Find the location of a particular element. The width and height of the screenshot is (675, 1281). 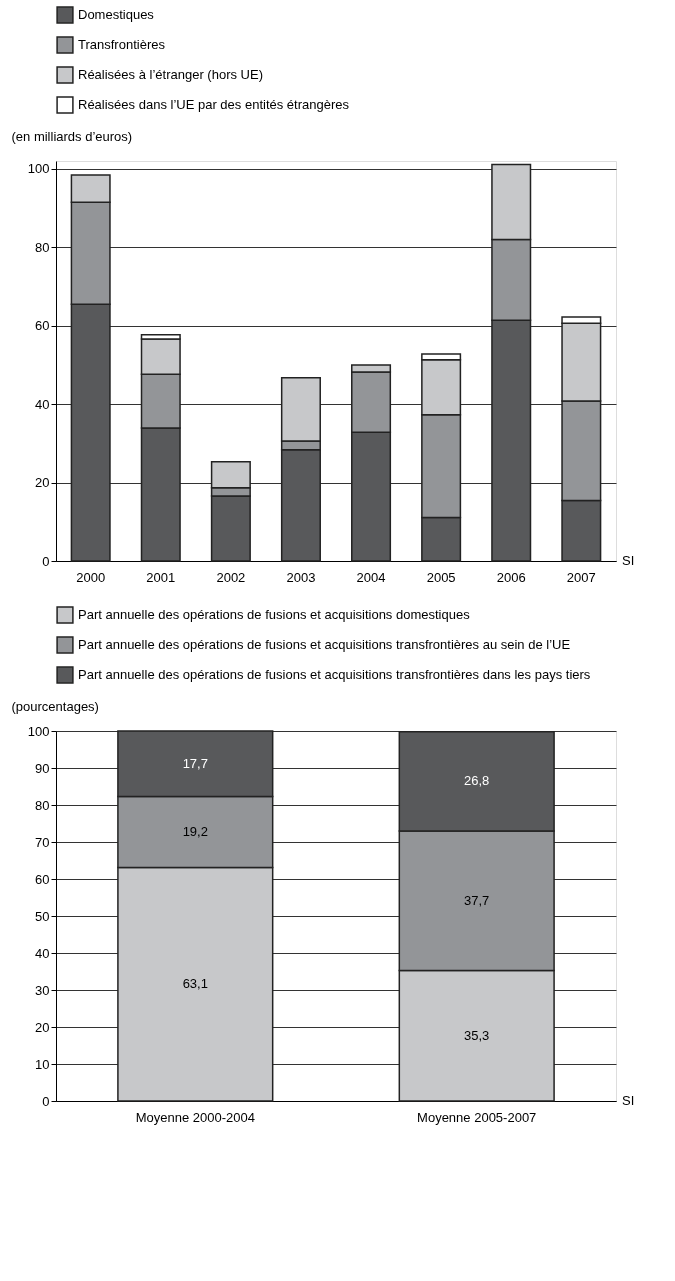

data-label: 19,2 is located at coordinates (195, 832).